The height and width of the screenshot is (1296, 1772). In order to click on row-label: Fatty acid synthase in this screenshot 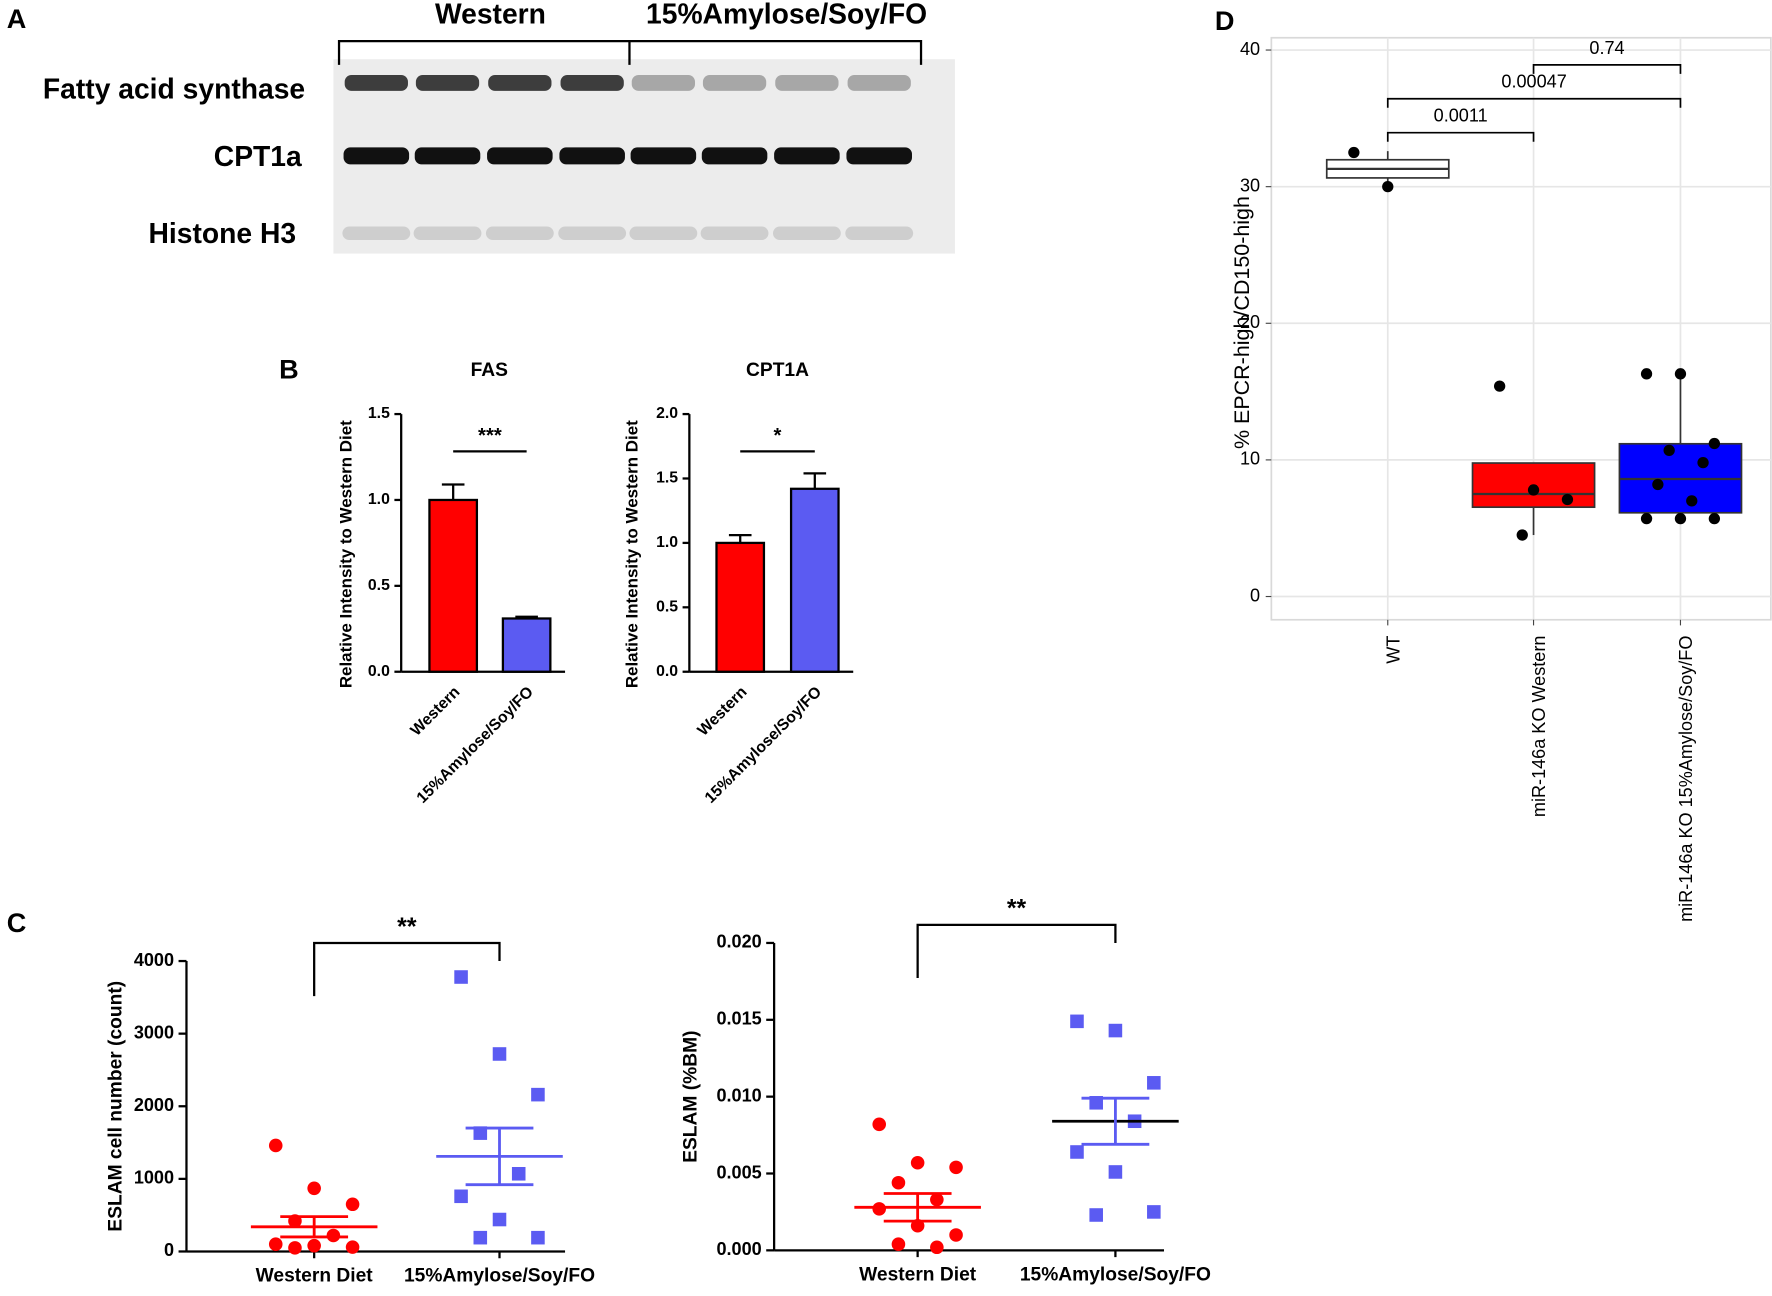, I will do `click(174, 88)`.